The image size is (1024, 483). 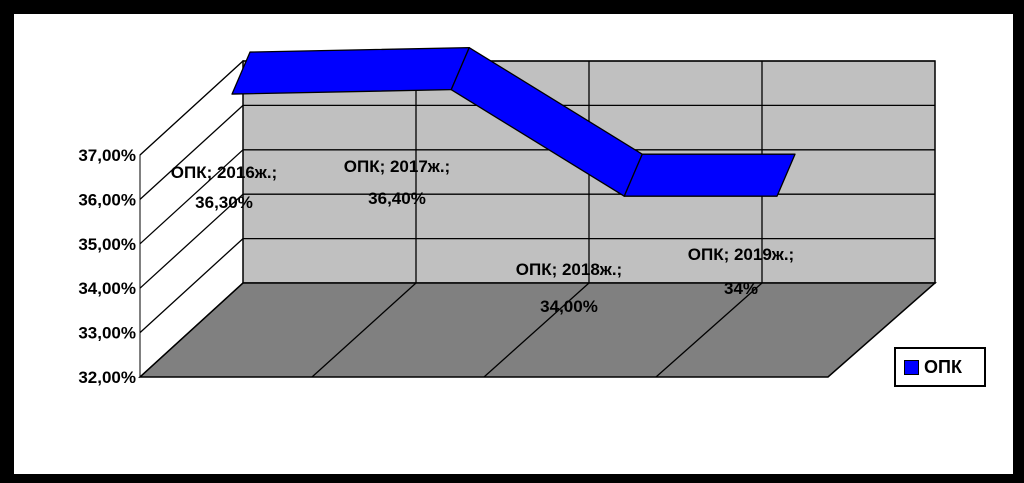 What do you see at coordinates (224, 172) in the screenshot?
I see `data-label-line1: ОПК; 2016ж.;` at bounding box center [224, 172].